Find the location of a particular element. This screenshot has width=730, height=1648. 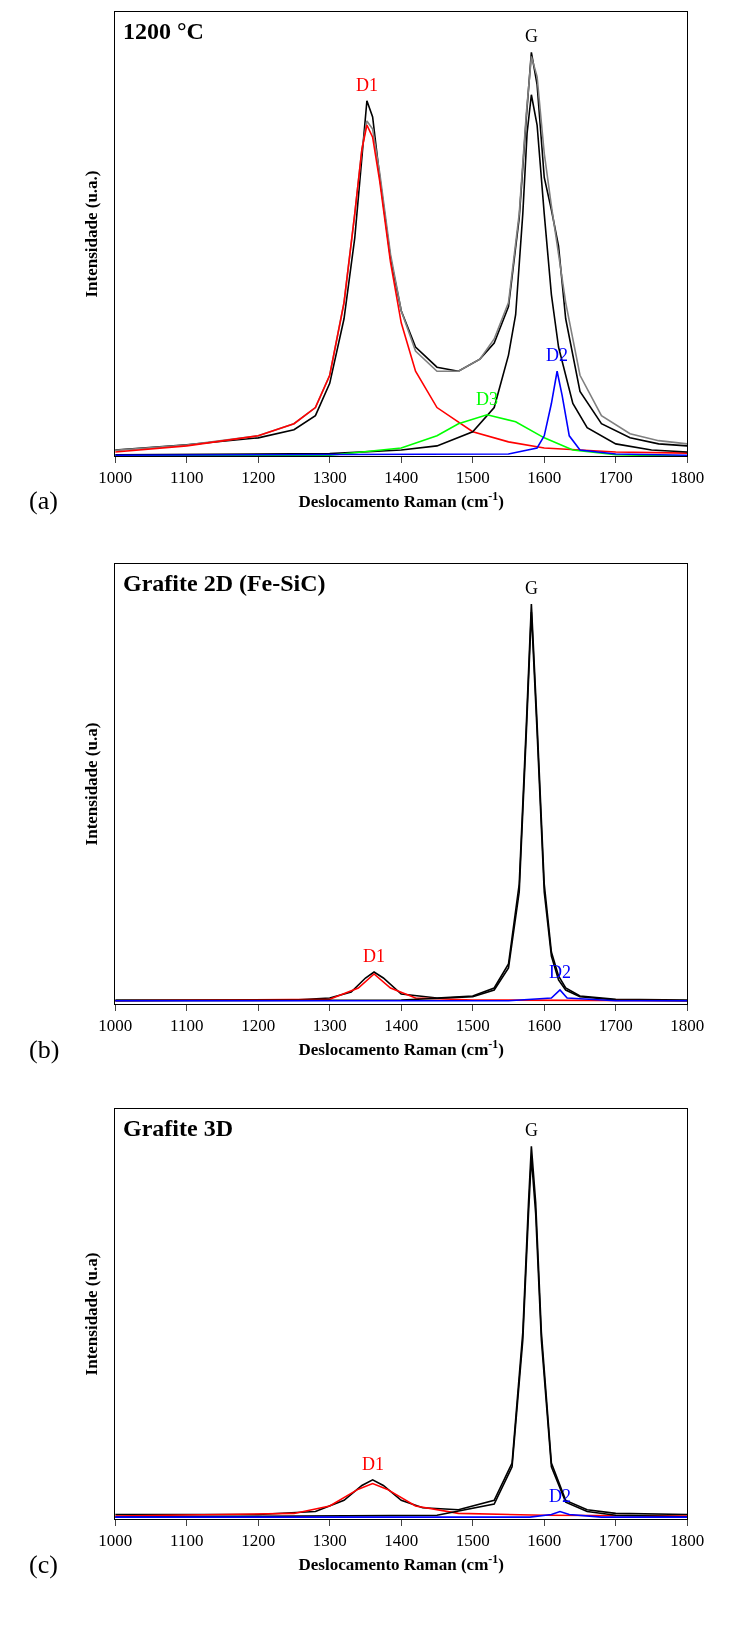

text: (c) is located at coordinates (43, 1564).